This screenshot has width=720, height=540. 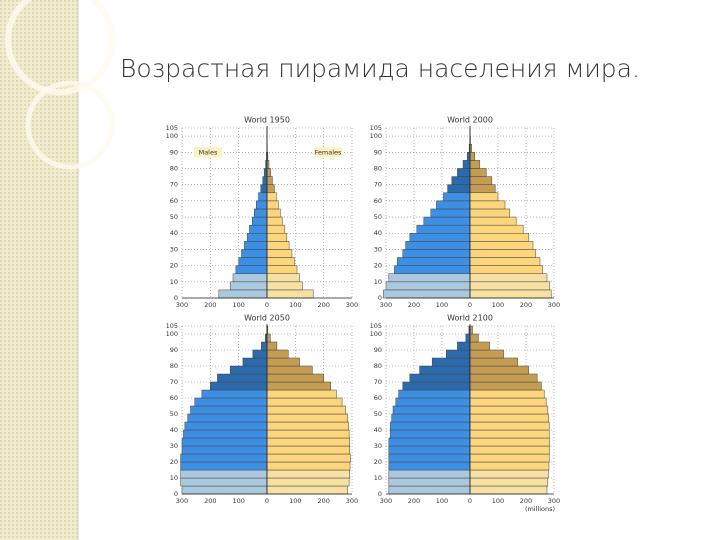 I want to click on deco-circle, so click(x=70, y=125).